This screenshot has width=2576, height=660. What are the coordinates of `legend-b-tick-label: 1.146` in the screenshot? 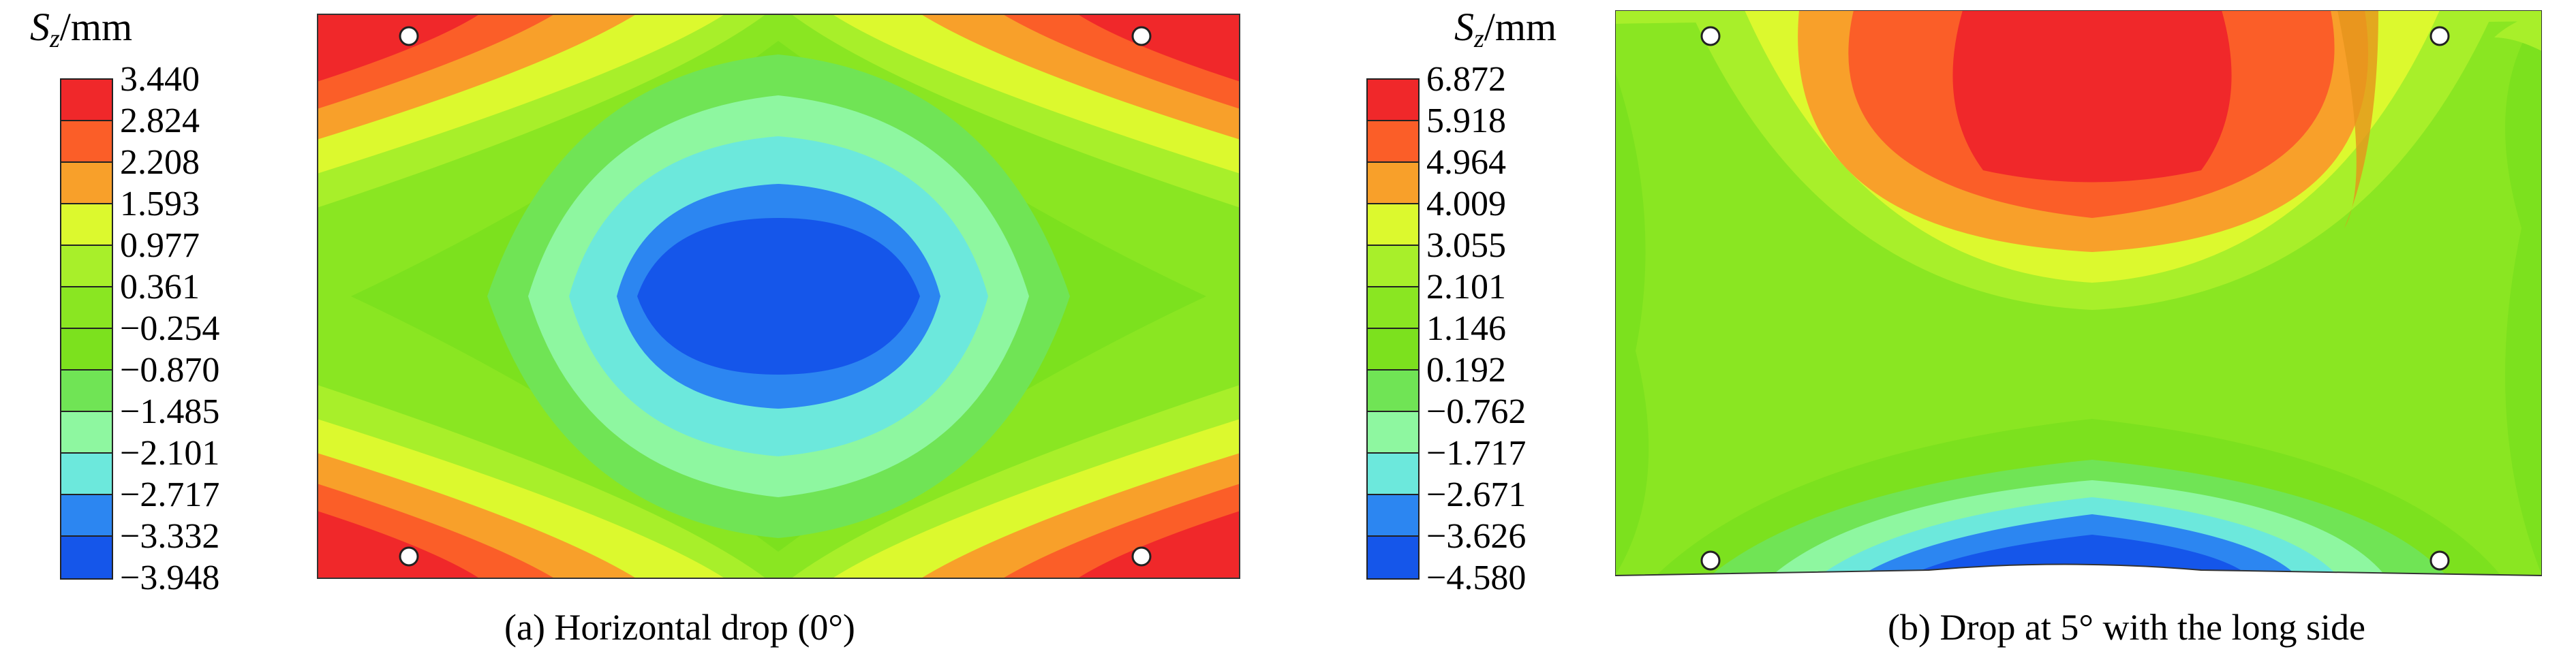 It's located at (1466, 328).